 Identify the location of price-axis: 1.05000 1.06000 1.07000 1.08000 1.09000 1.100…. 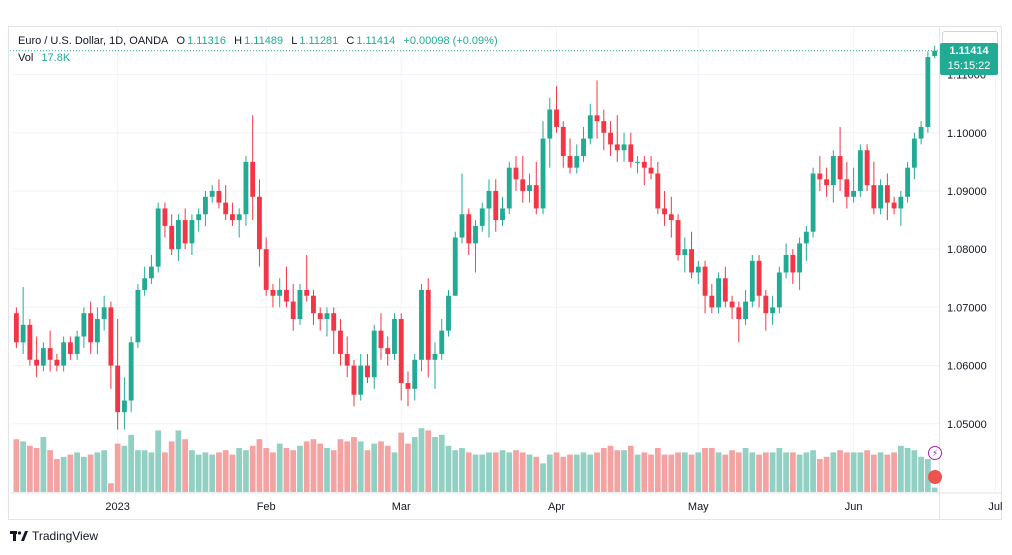
(963, 273).